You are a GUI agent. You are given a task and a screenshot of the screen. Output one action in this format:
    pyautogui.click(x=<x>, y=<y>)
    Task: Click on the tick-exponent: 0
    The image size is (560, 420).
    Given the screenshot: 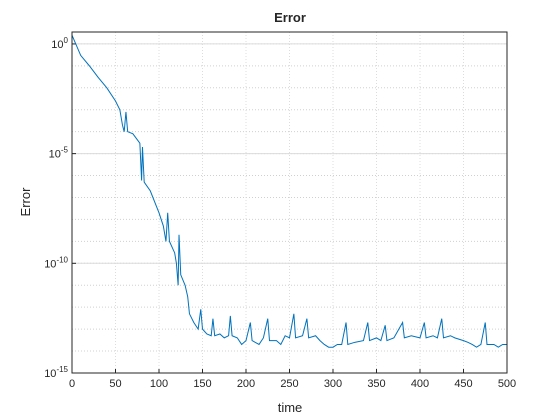 What is the action you would take?
    pyautogui.click(x=66, y=40)
    